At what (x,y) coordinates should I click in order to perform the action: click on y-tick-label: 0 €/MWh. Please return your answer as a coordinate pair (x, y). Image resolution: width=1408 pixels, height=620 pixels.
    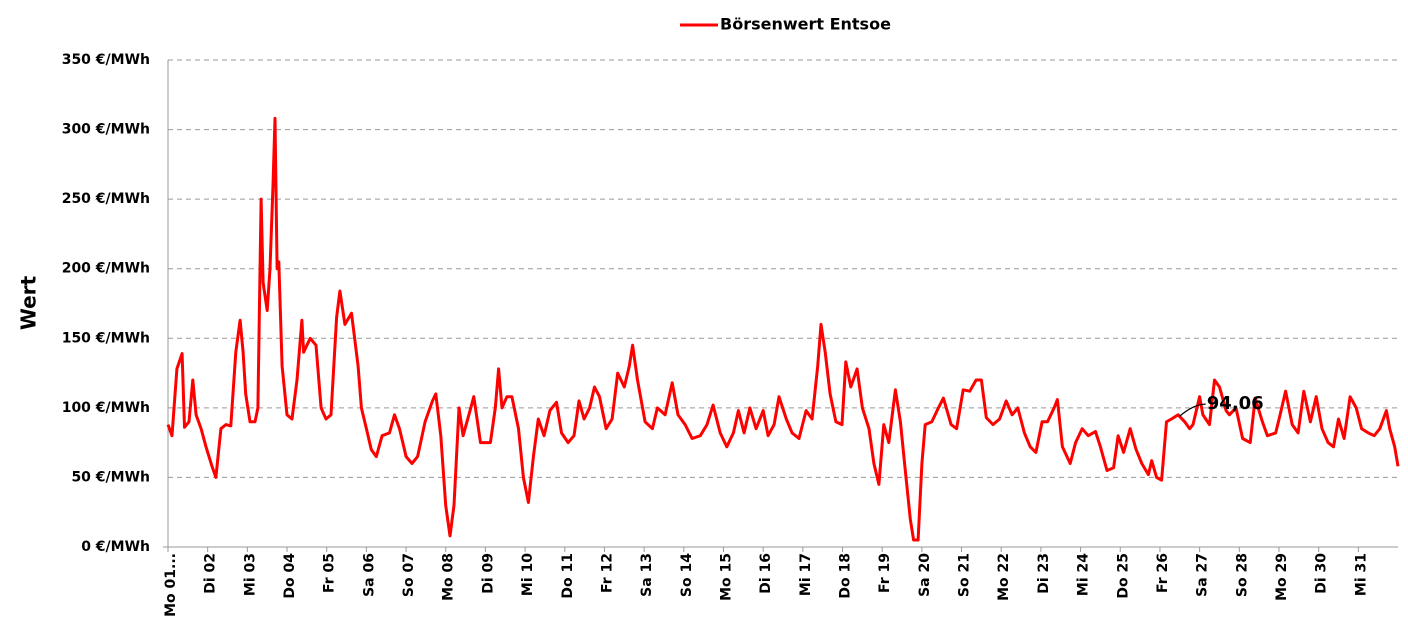
    Looking at the image, I should click on (115, 547).